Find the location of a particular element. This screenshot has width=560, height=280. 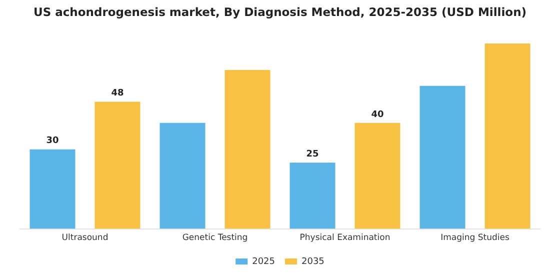

data-label: 30 is located at coordinates (52, 141).